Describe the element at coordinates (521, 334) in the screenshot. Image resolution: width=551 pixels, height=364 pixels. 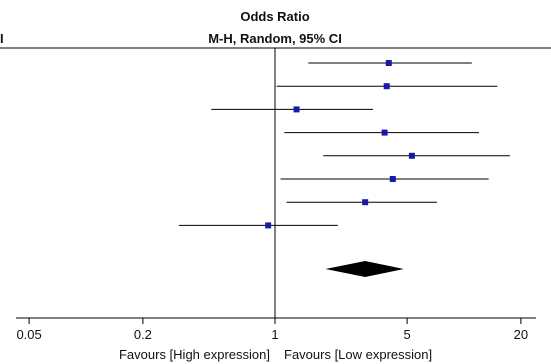
I see `x-tick-label: 20` at that location.